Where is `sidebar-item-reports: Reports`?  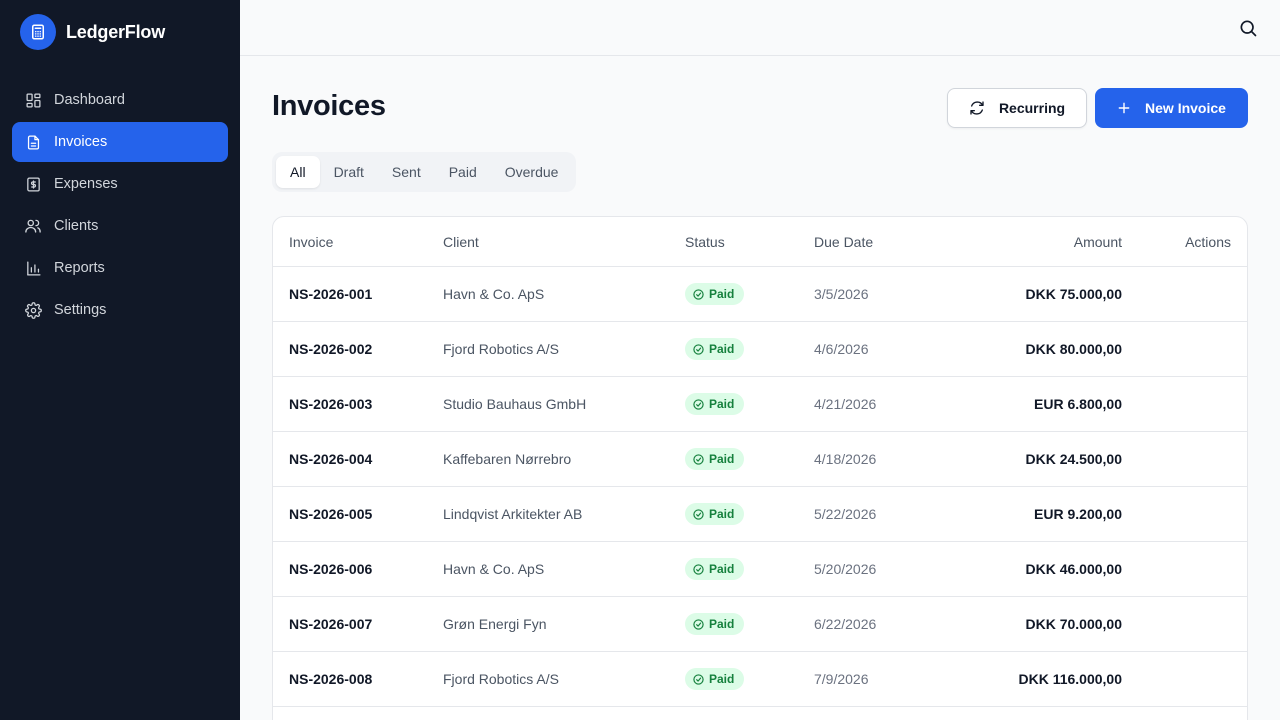 sidebar-item-reports: Reports is located at coordinates (120, 268).